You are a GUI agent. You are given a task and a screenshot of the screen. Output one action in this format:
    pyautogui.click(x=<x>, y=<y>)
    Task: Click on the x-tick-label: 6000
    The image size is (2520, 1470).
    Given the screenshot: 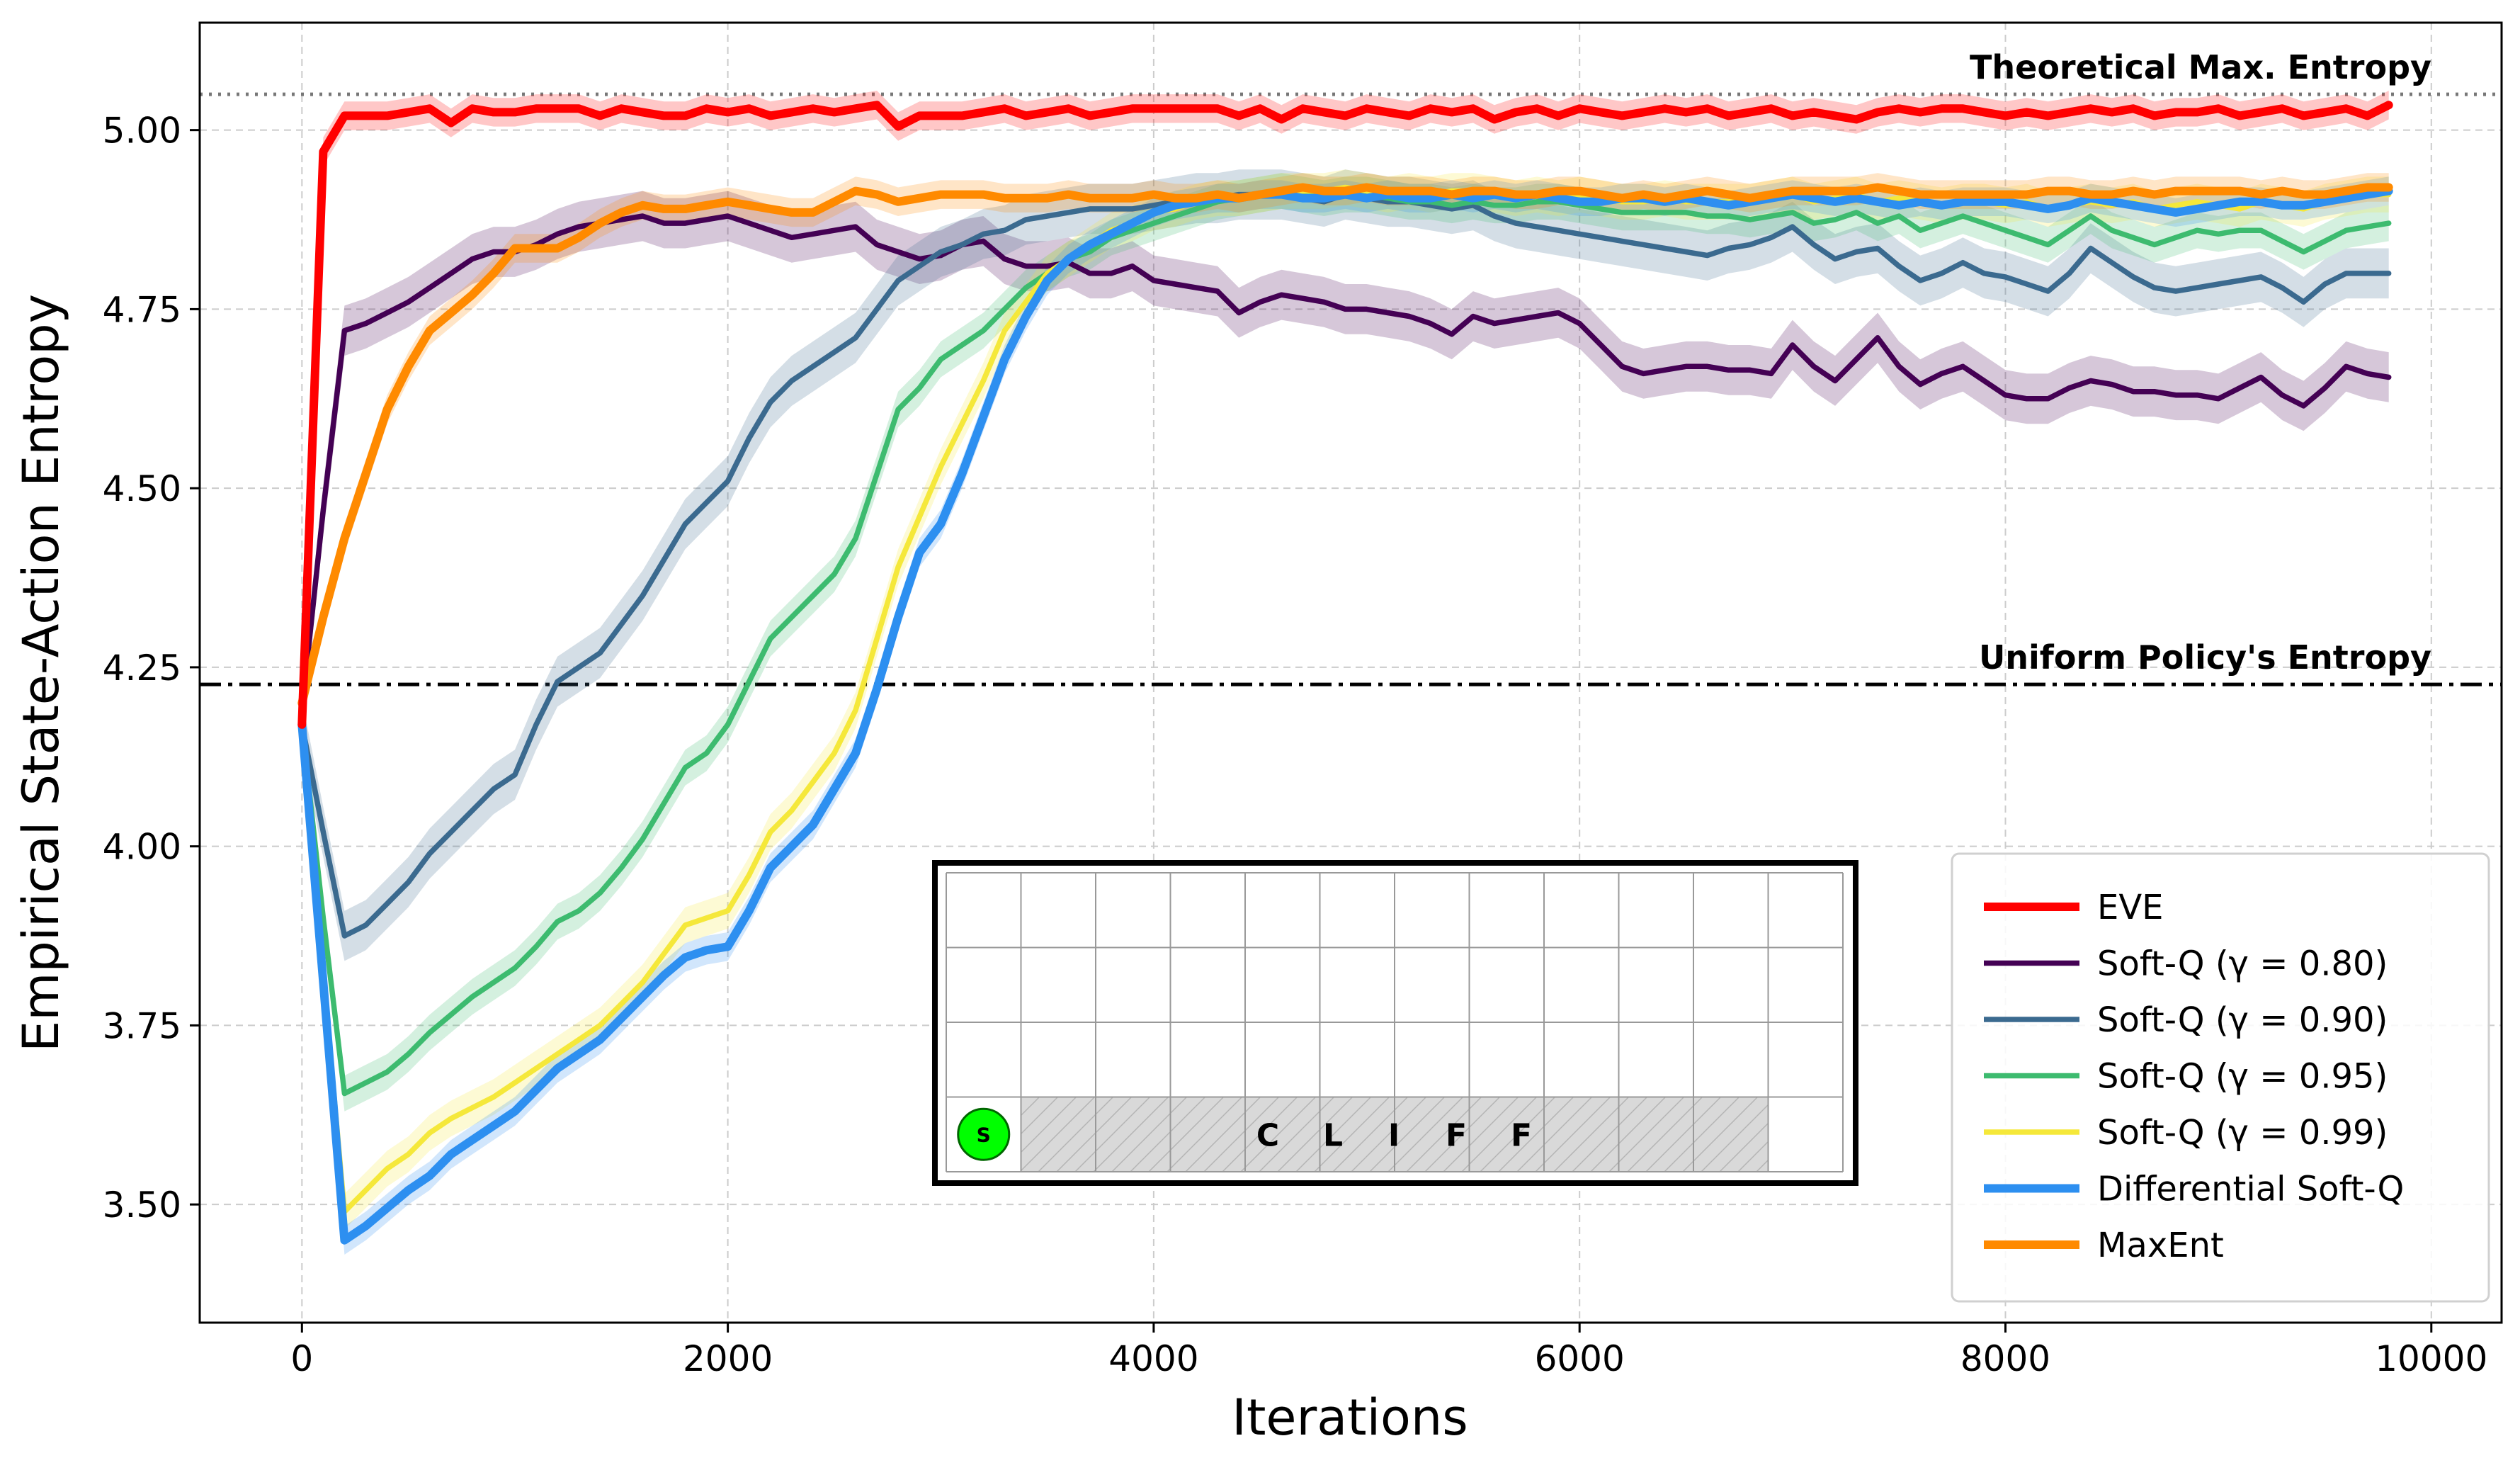 What is the action you would take?
    pyautogui.click(x=1580, y=1358)
    